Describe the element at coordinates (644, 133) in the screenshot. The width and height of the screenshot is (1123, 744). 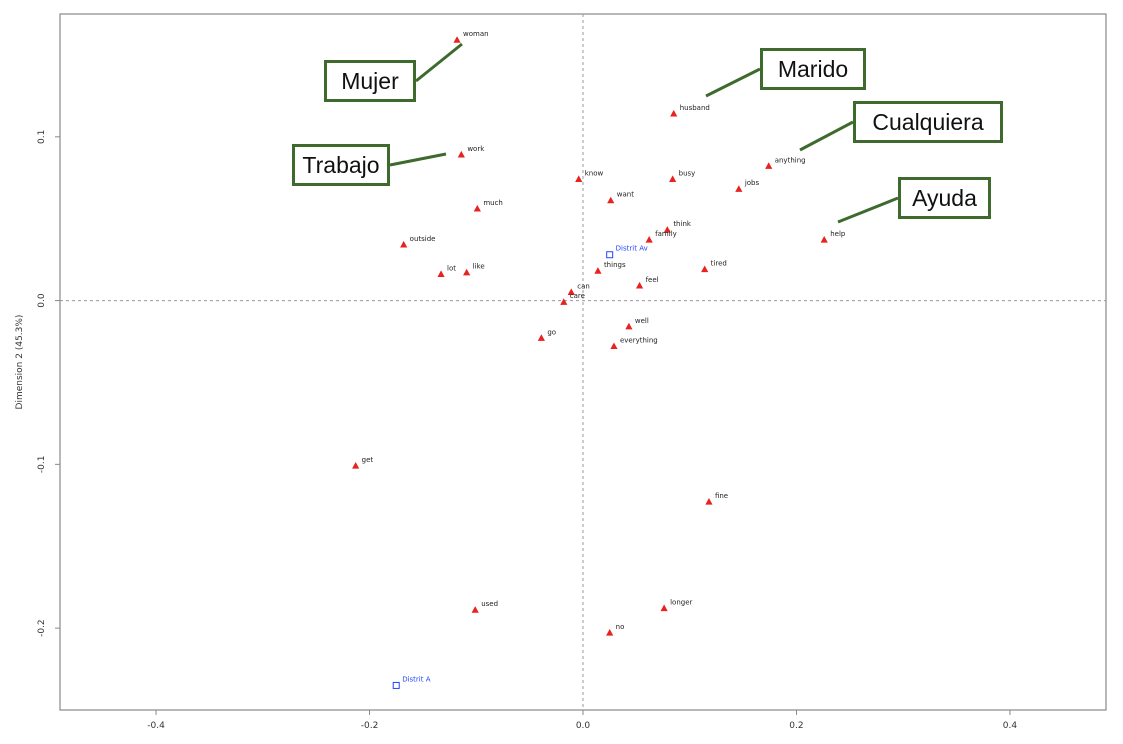
I see `callout-leaders` at that location.